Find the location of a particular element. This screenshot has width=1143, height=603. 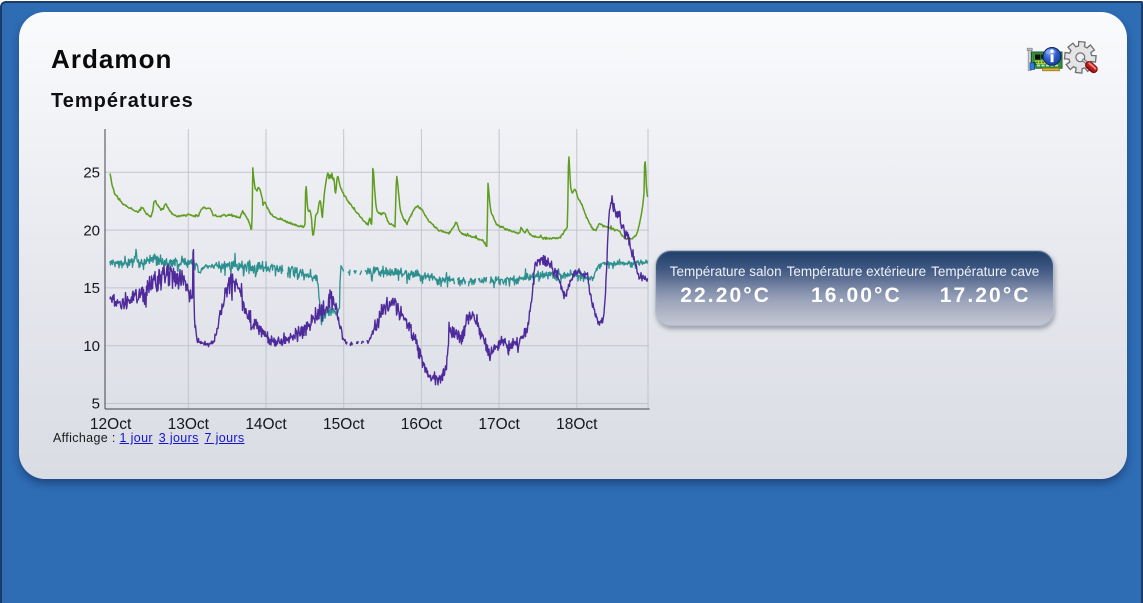

svg-text: 5 is located at coordinates (96, 404).